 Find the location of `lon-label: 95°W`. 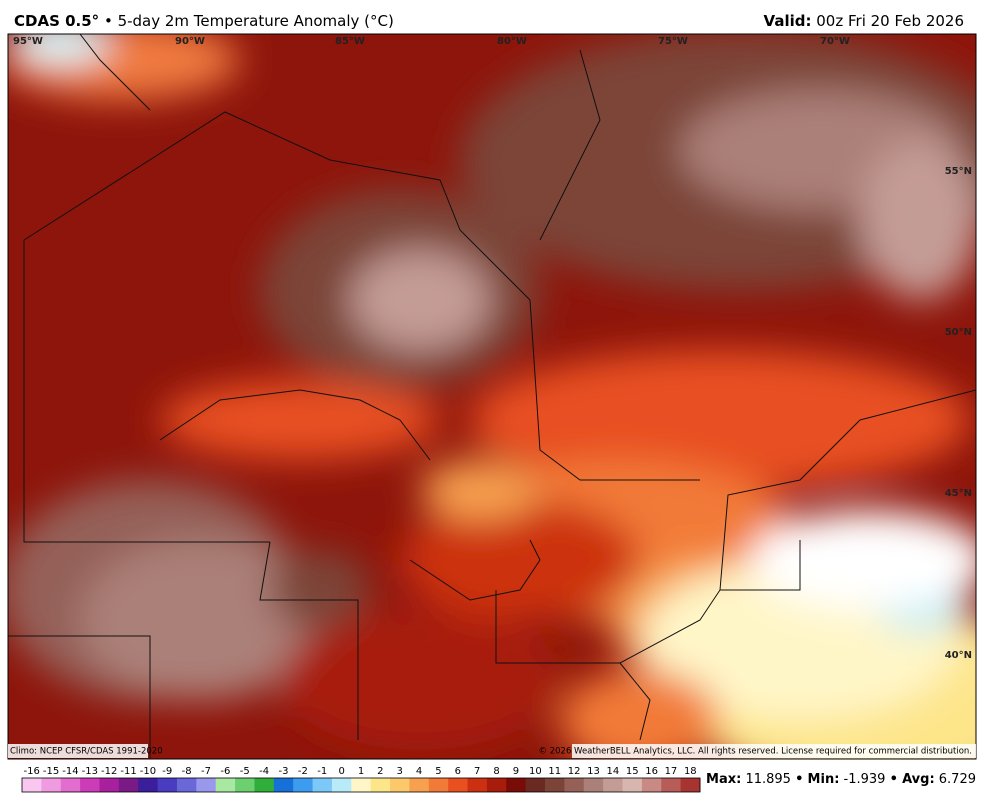

lon-label: 95°W is located at coordinates (28, 41).